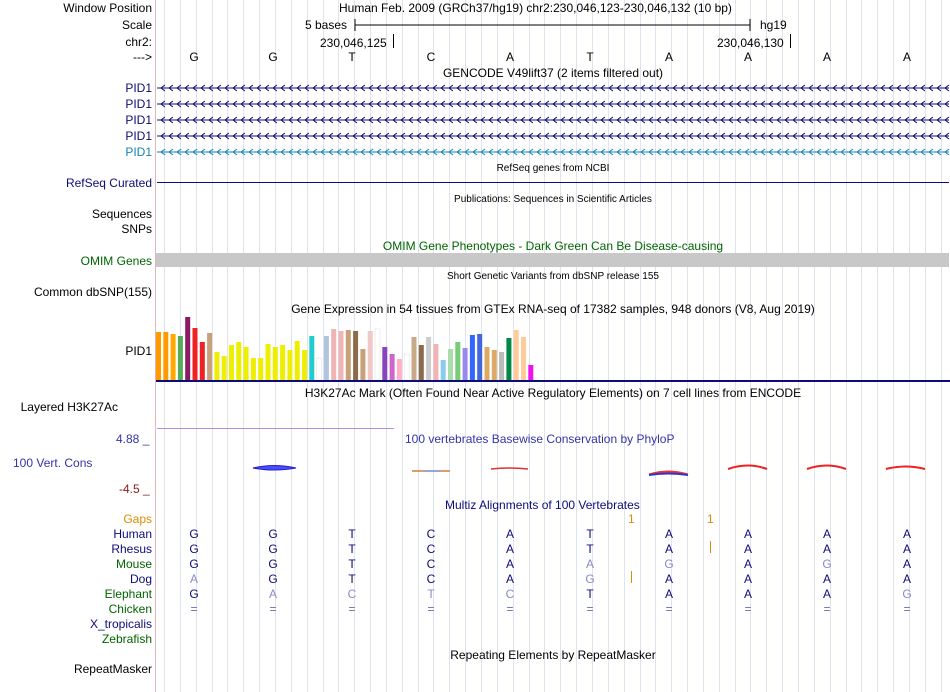  Describe the element at coordinates (128, 594) in the screenshot. I see `multiz-species-label: Elephant` at that location.